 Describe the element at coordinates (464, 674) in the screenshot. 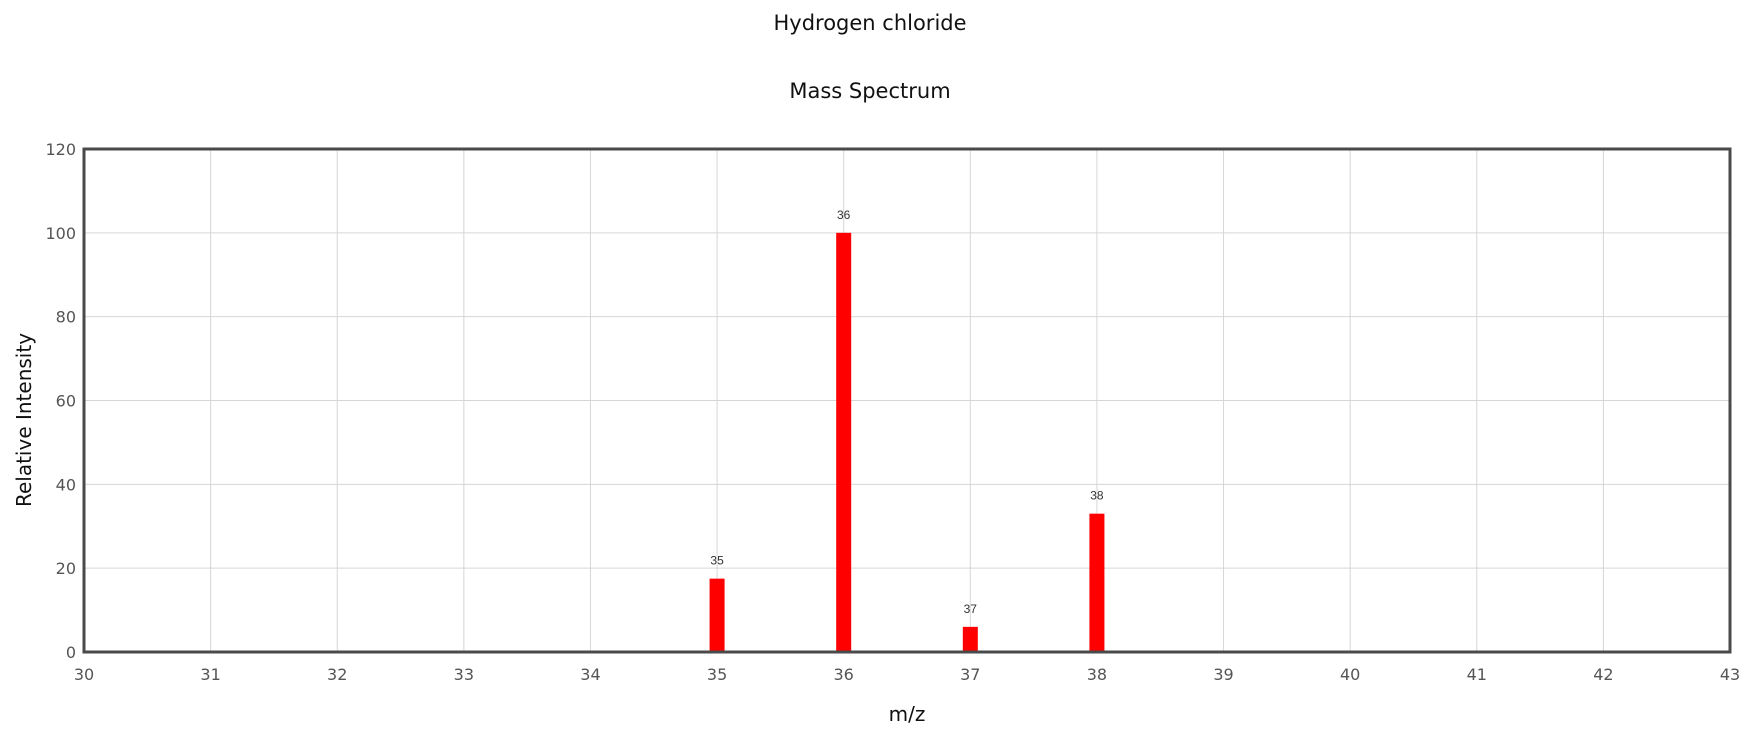

I see `x-tick-label: 33` at that location.